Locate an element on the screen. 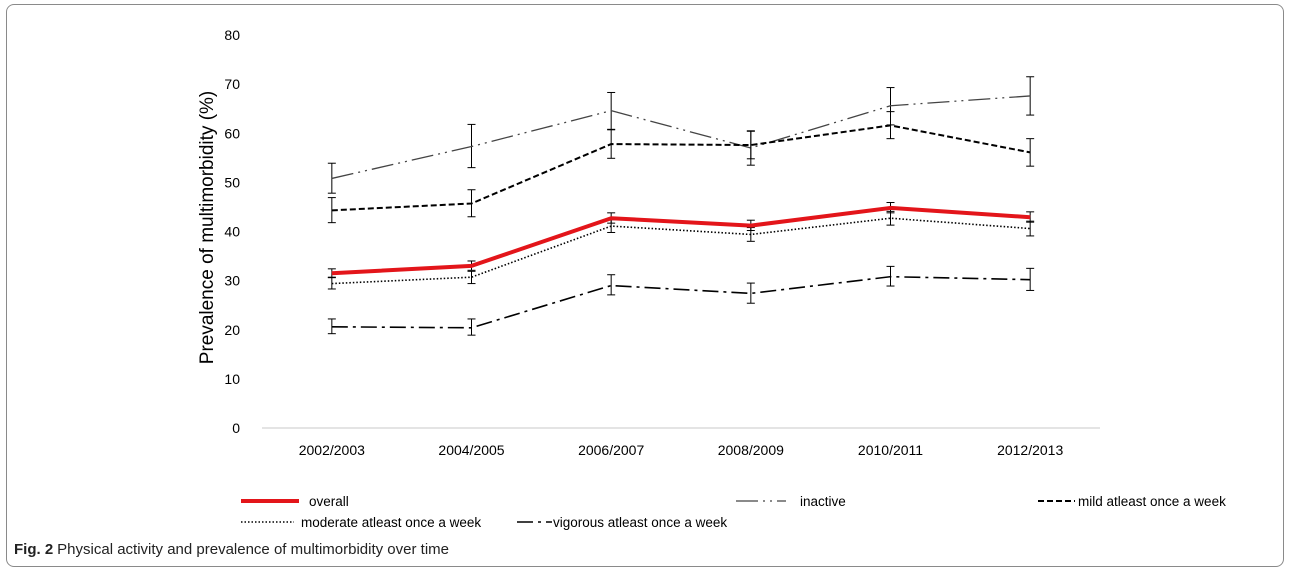 The width and height of the screenshot is (1292, 573). legend-item: vigorous atleast once a week is located at coordinates (622, 522).